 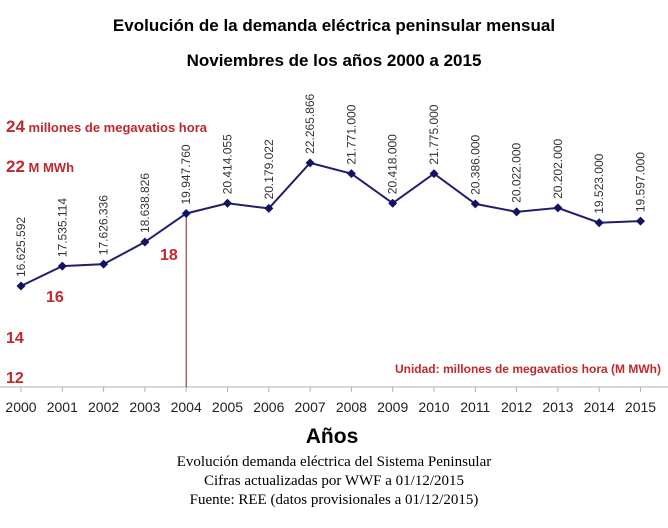 I want to click on data-label-2002: 17.626.336, so click(x=104, y=225).